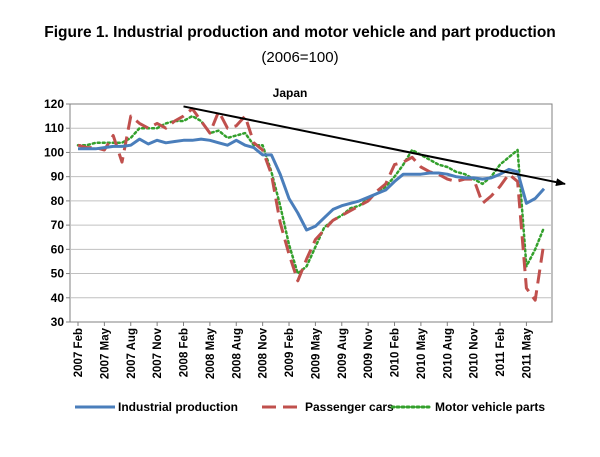  I want to click on y-tick-label: 100, so click(54, 152).